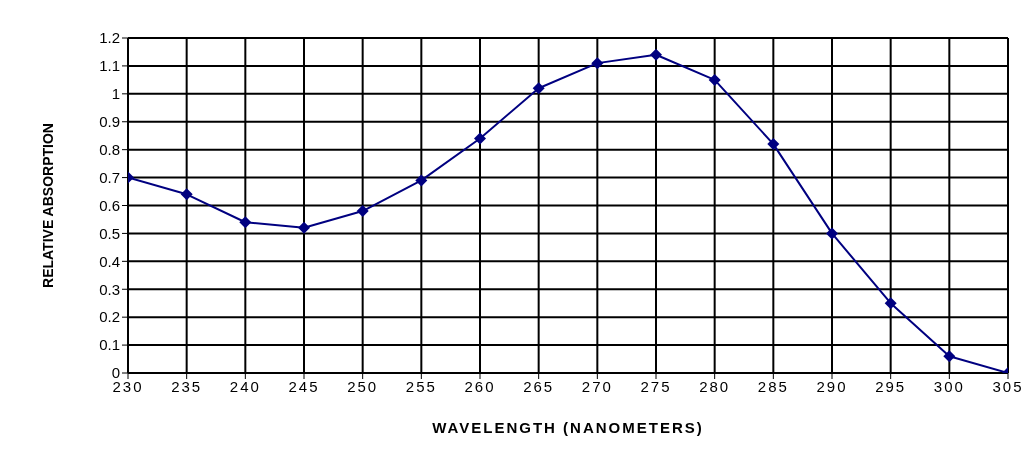 This screenshot has height=470, width=1035. What do you see at coordinates (109, 122) in the screenshot?
I see `y-tick-label: 0.9` at bounding box center [109, 122].